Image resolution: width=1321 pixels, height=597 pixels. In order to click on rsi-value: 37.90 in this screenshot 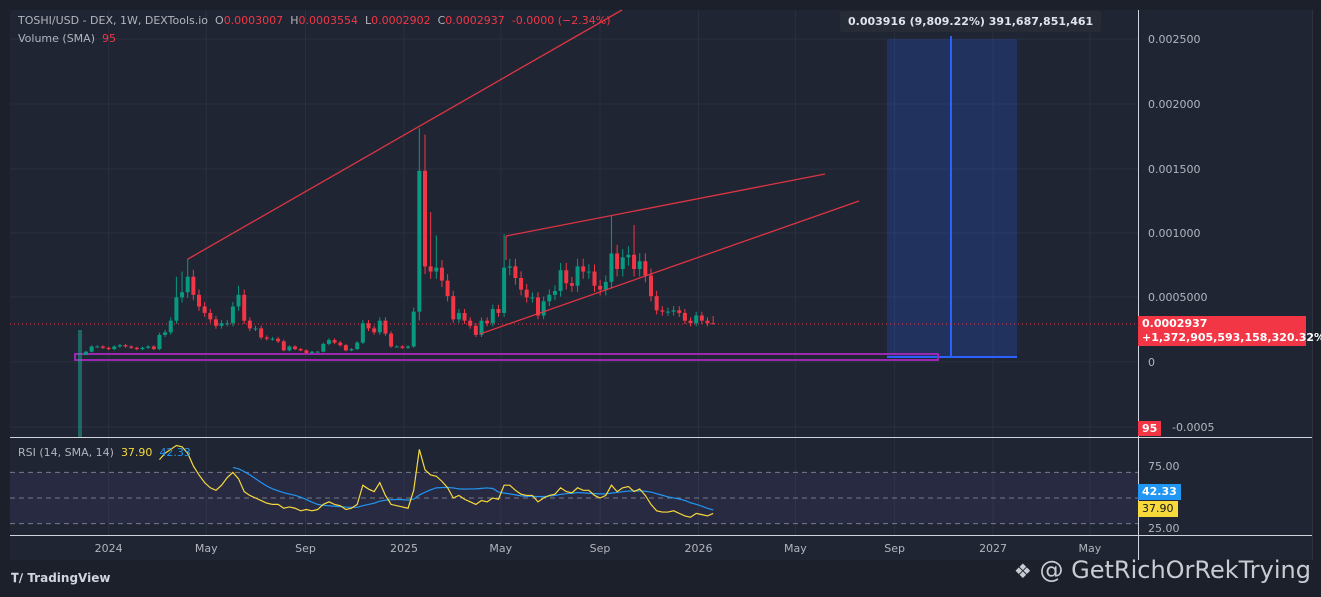, I will do `click(136, 452)`.